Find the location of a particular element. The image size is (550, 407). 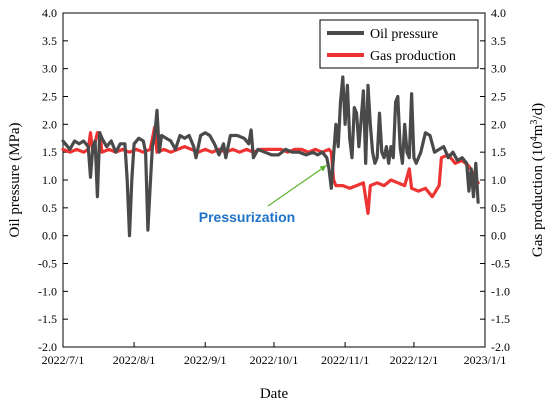

y-tick-label-right: -2.0 is located at coordinates (500, 347).